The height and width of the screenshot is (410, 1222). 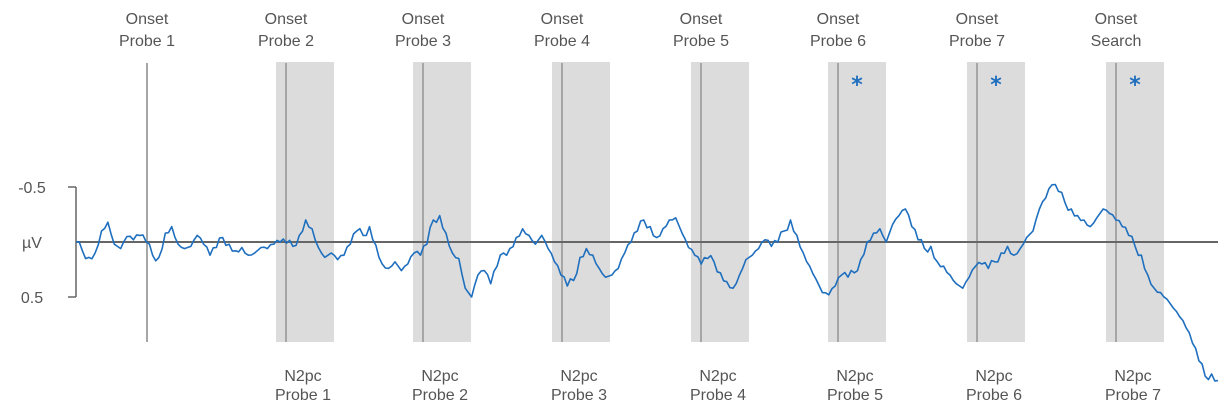 I want to click on n2pc-label-line2: Probe 1, so click(x=303, y=395).